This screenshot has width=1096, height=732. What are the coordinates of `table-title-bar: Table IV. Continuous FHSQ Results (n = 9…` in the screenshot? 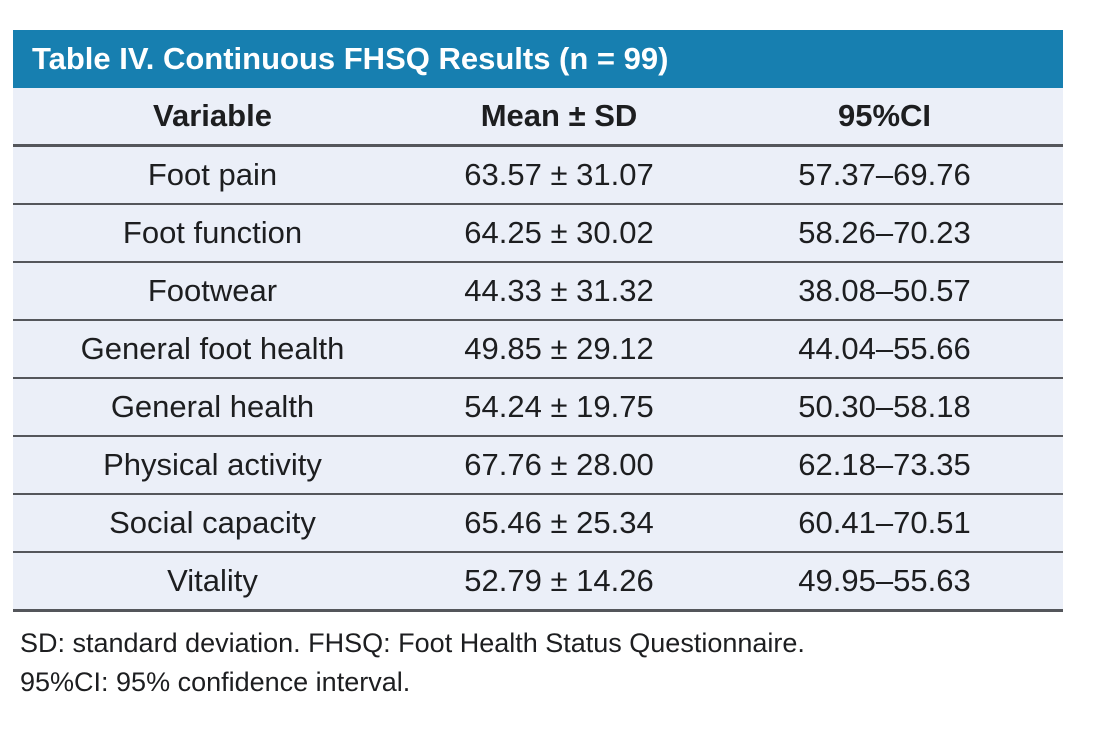 It's located at (538, 59).